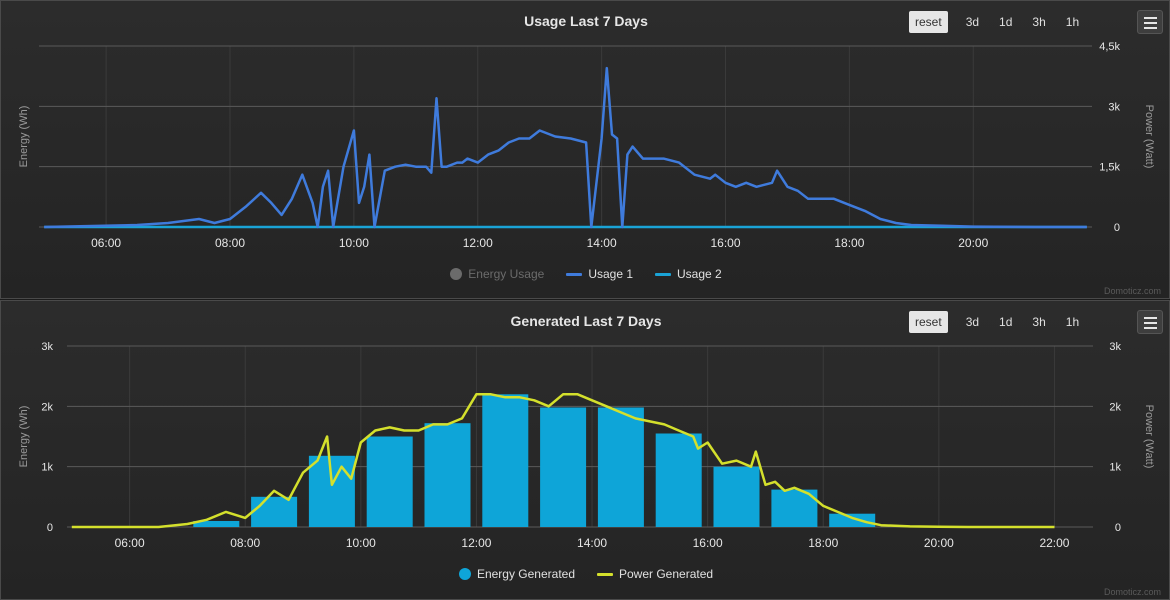 This screenshot has height=600, width=1170. Describe the element at coordinates (47, 407) in the screenshot. I see `generated-y-left-tick-label: 2k` at that location.